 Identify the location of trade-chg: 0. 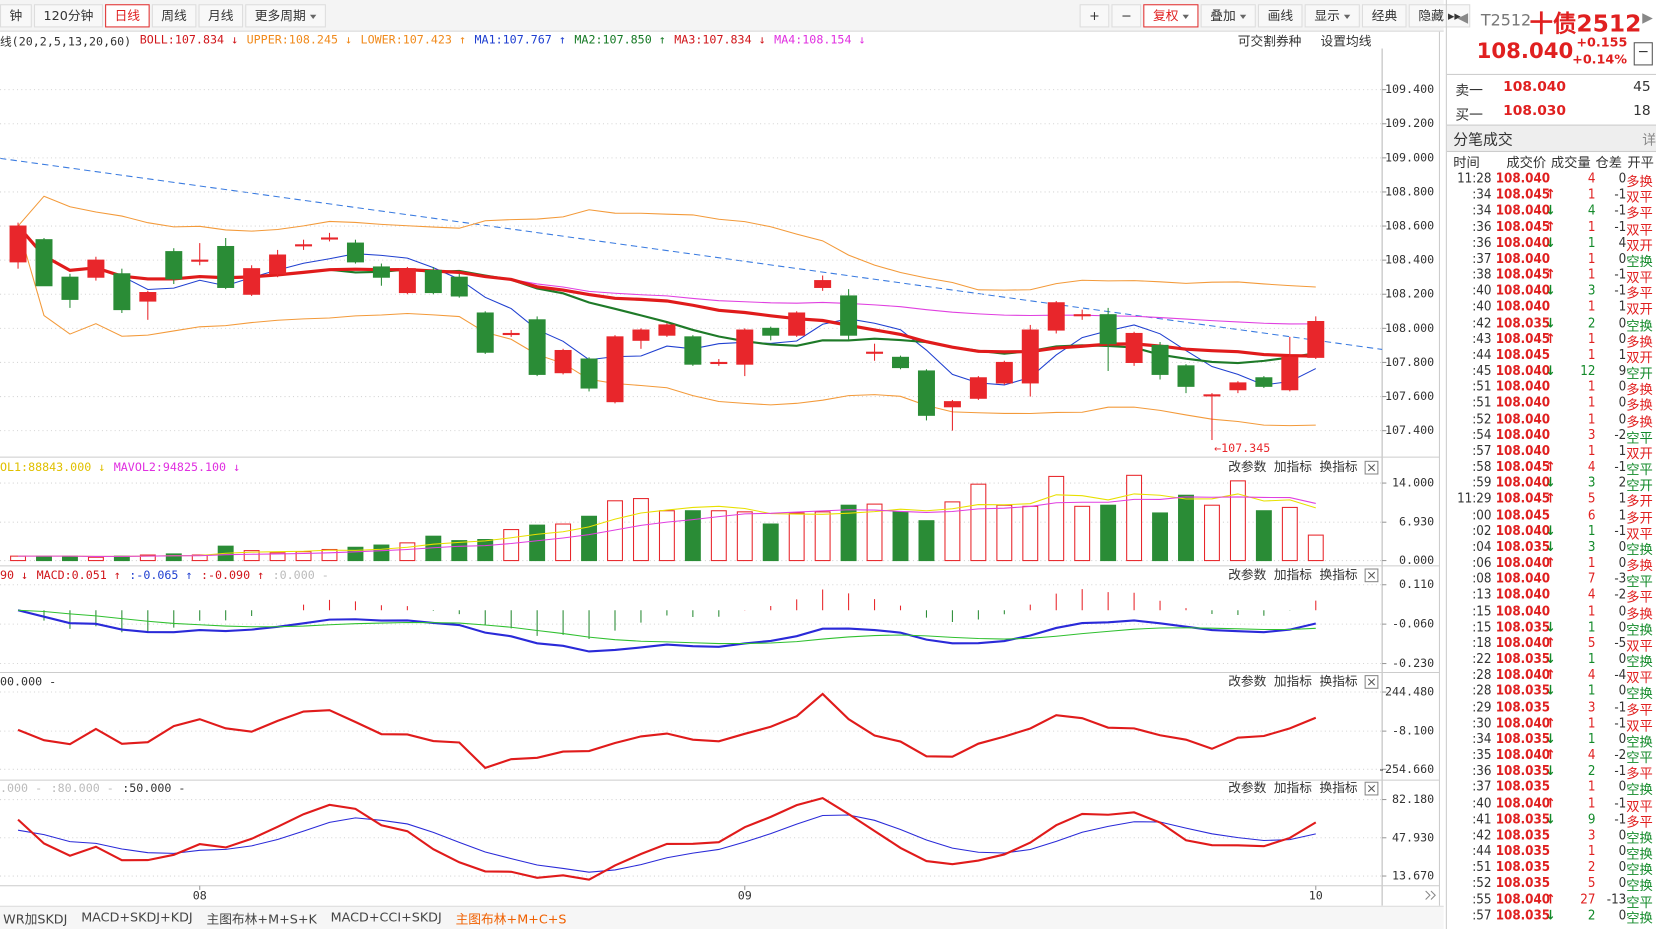
(1622, 418).